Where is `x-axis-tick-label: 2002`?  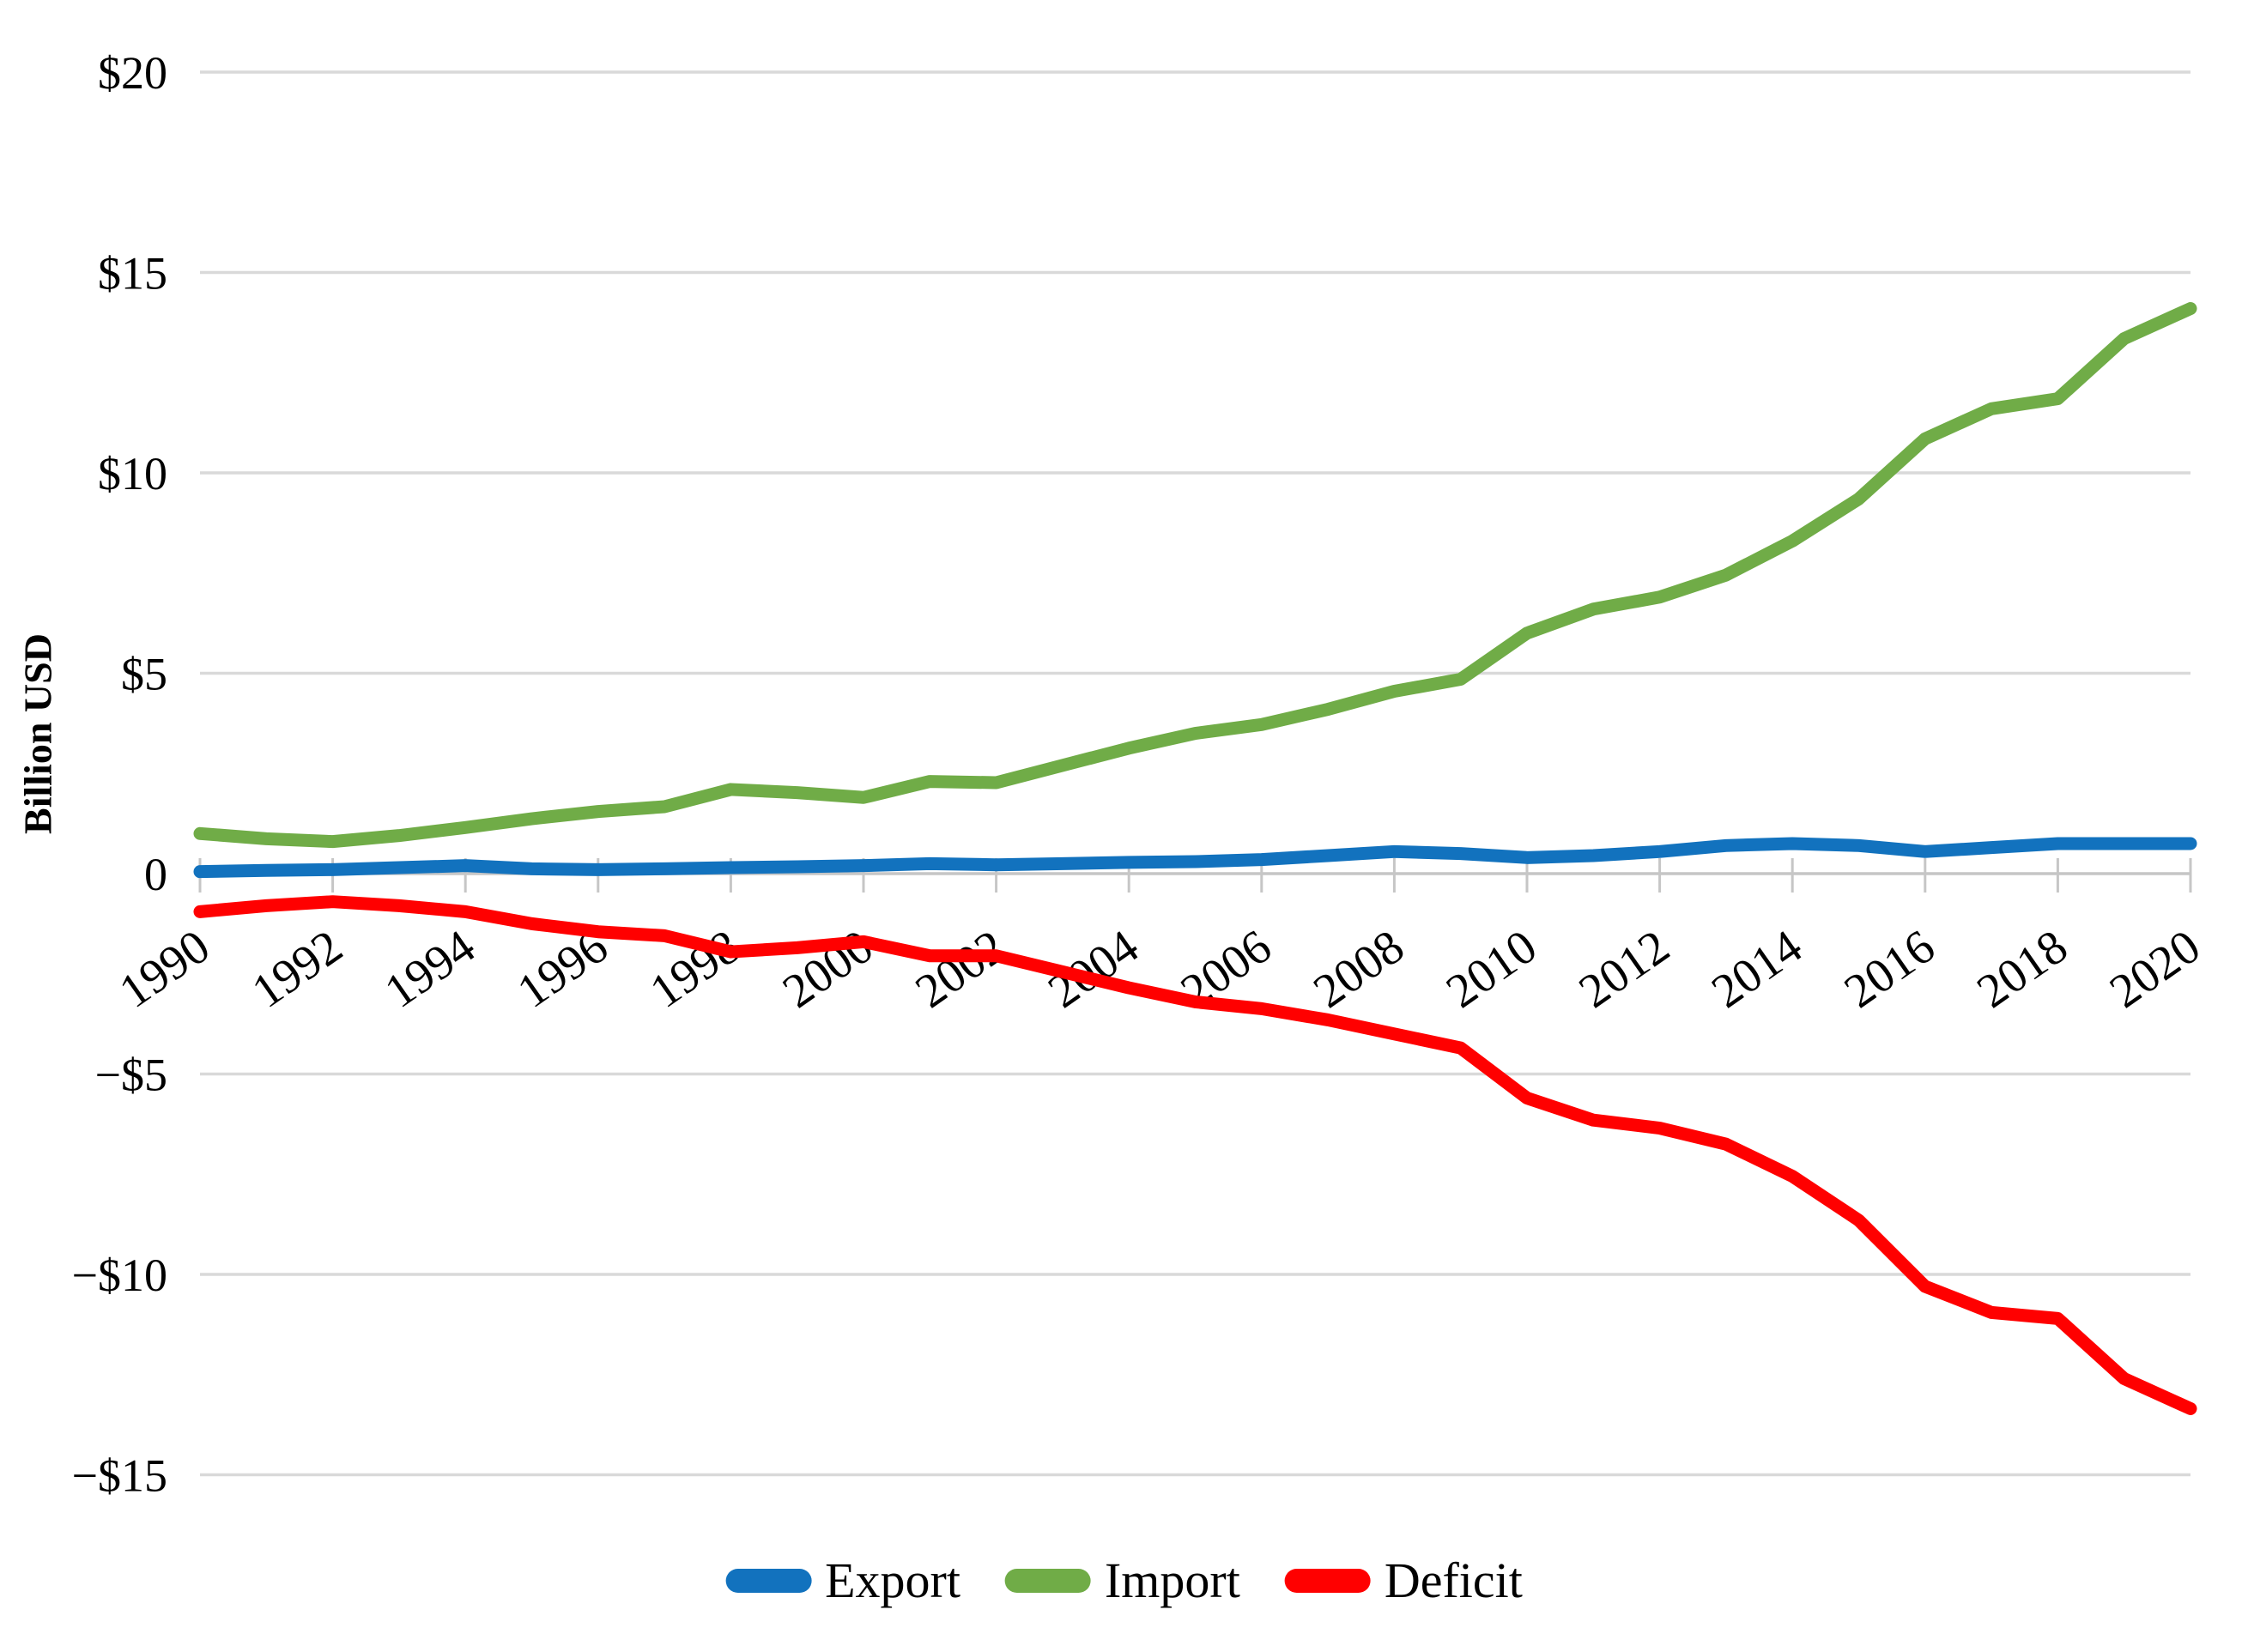
x-axis-tick-label: 2002 is located at coordinates (960, 969).